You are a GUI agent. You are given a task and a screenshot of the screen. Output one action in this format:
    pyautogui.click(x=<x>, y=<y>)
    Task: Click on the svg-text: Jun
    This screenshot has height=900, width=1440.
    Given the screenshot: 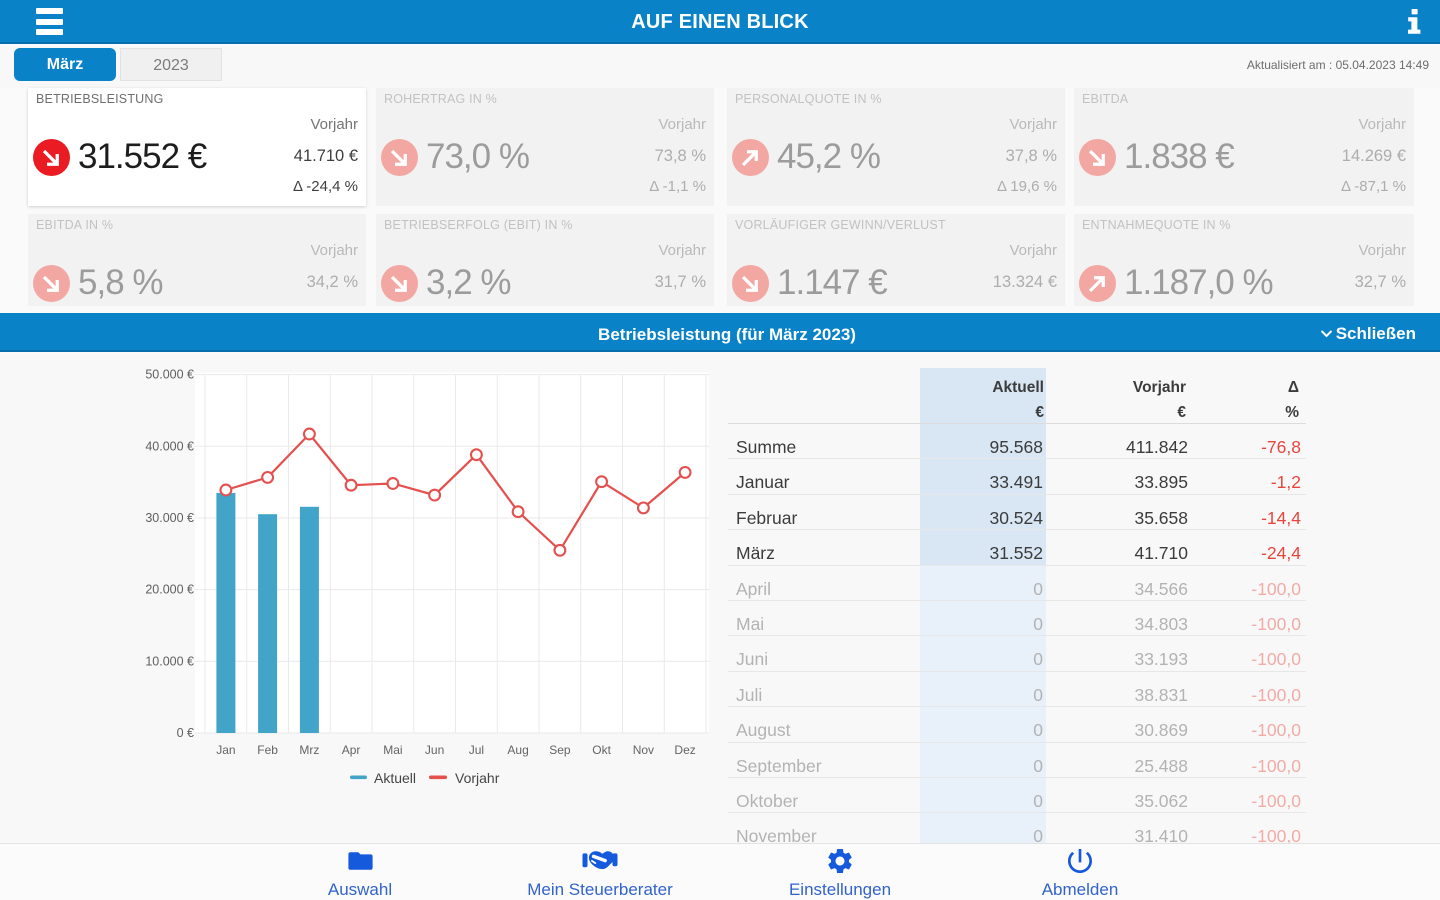 What is the action you would take?
    pyautogui.click(x=434, y=750)
    